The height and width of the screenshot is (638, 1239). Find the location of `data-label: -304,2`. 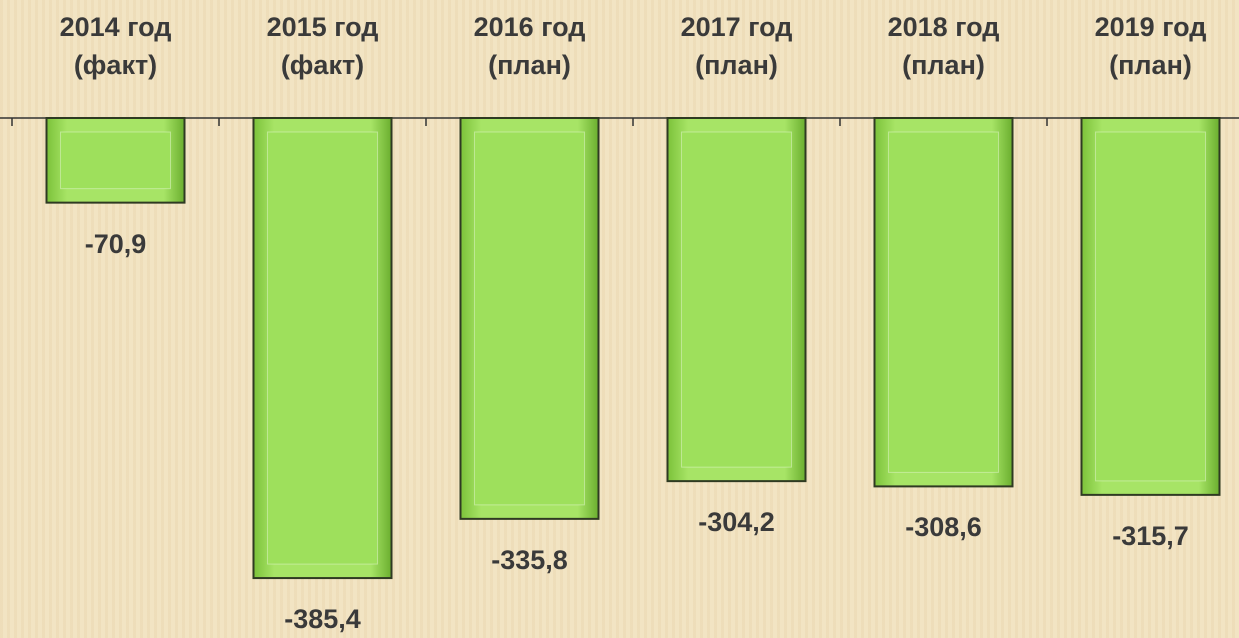

data-label: -304,2 is located at coordinates (737, 522).